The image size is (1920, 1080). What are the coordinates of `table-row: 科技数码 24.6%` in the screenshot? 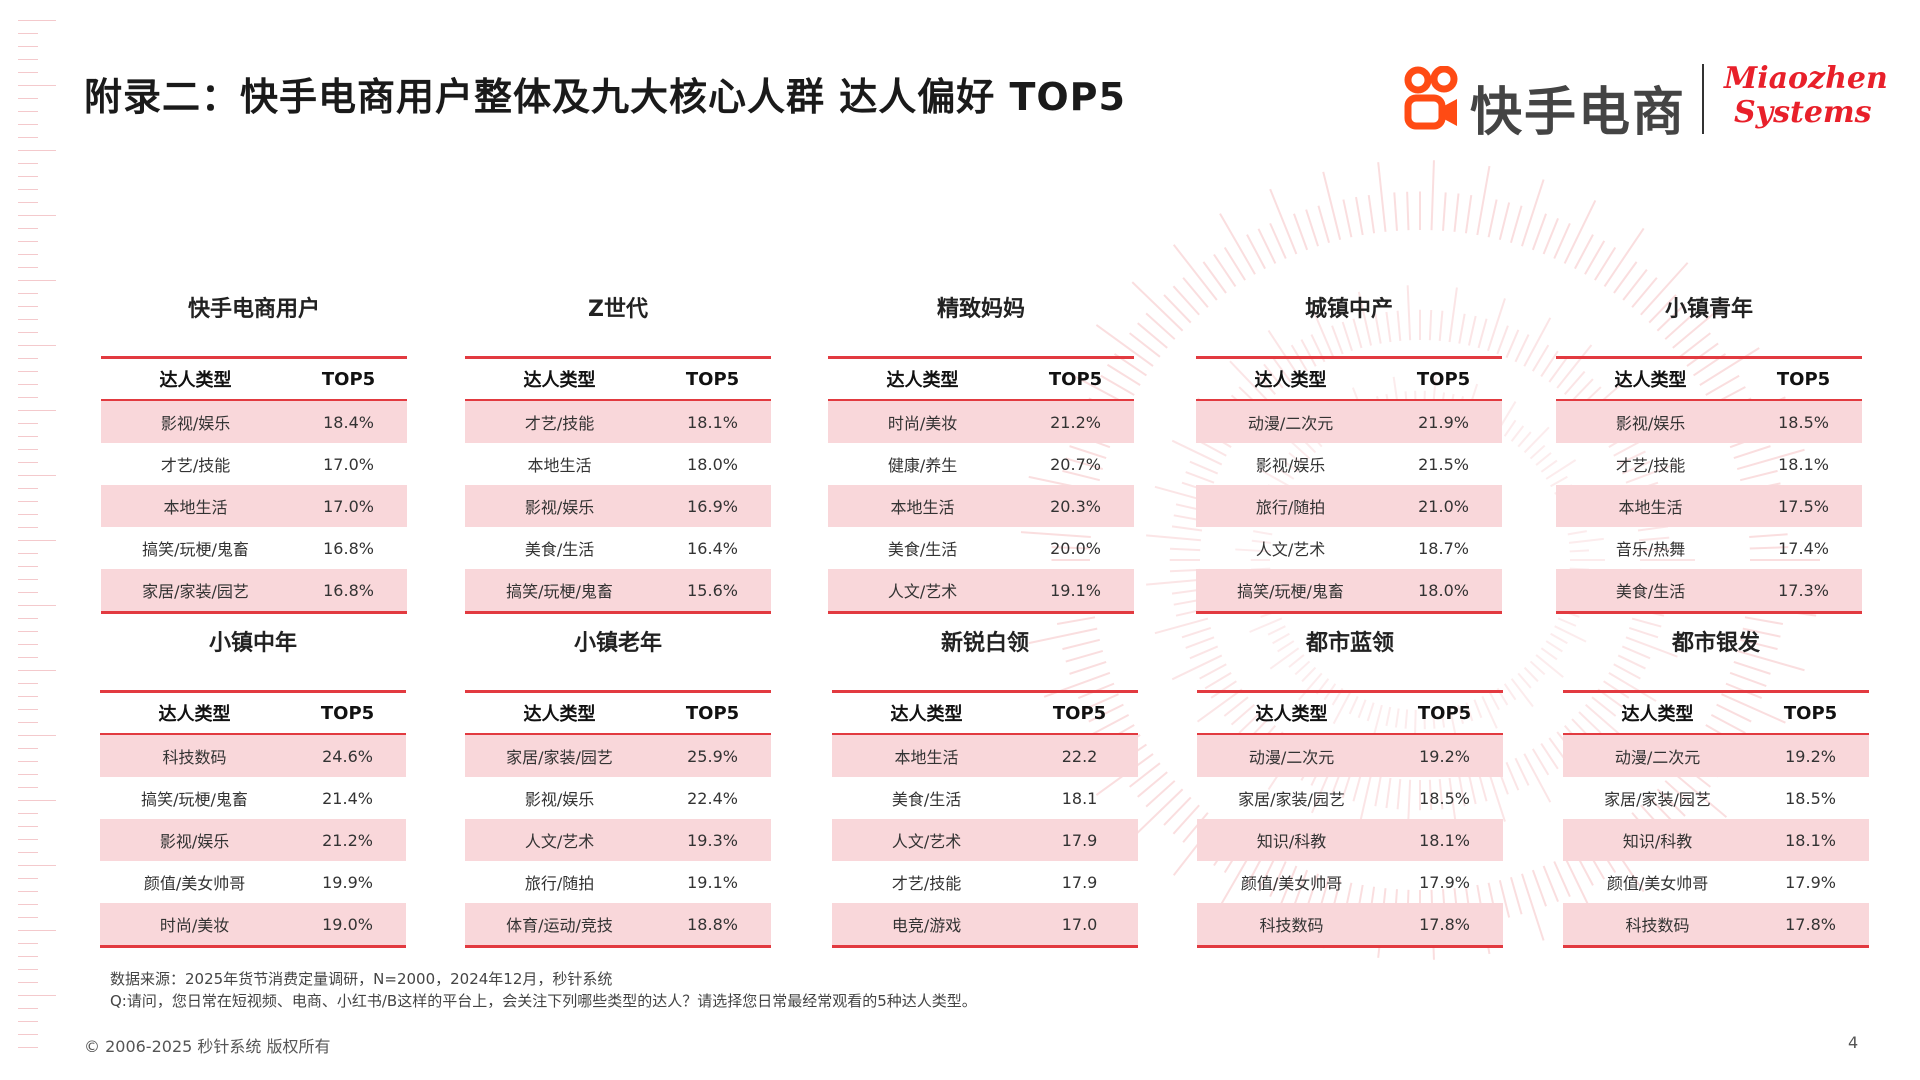 It's located at (253, 755).